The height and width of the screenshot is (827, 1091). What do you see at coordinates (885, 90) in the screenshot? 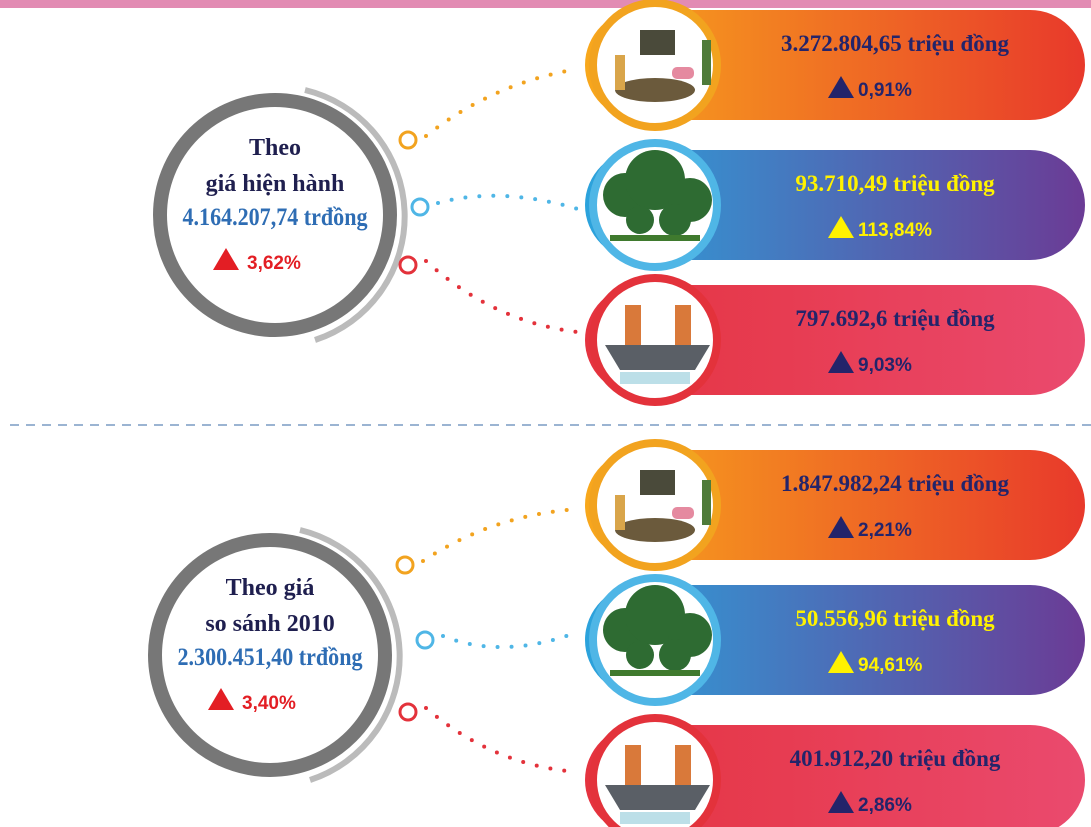
I see `item-change: 0,91%` at bounding box center [885, 90].